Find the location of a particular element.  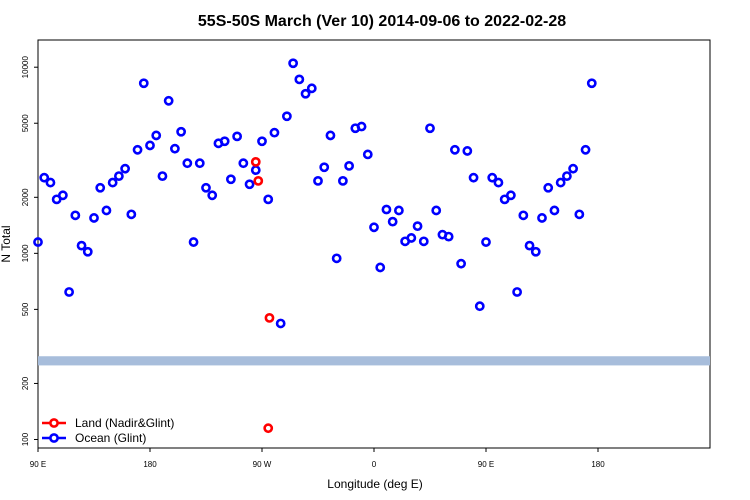

x-axis: 90 E 180 90 W 0 90 E 180 is located at coordinates (317, 458).